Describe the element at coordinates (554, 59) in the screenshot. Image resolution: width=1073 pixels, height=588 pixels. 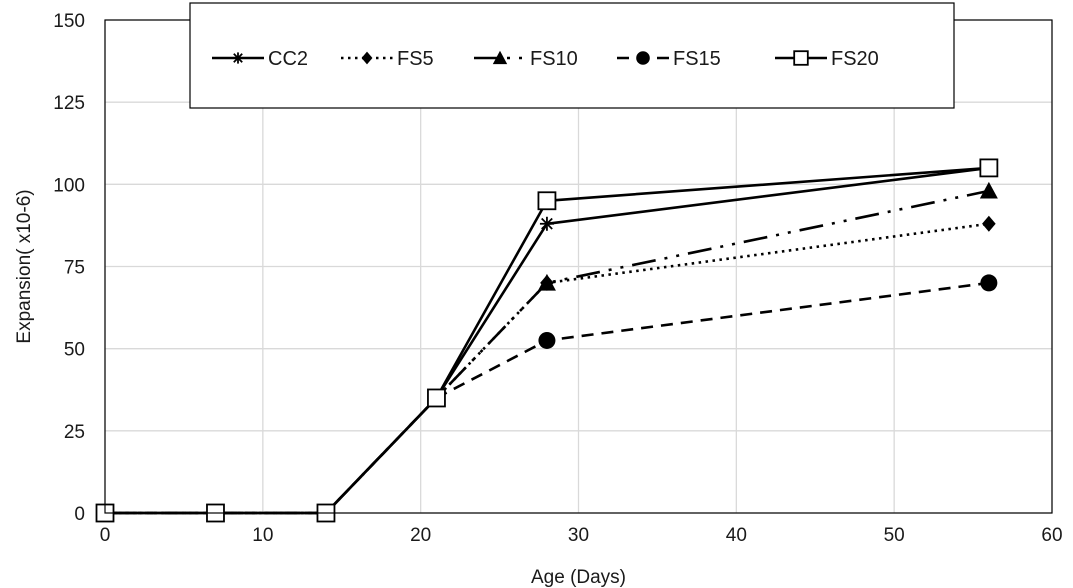
I see `legend-label-fs10: FS10` at that location.